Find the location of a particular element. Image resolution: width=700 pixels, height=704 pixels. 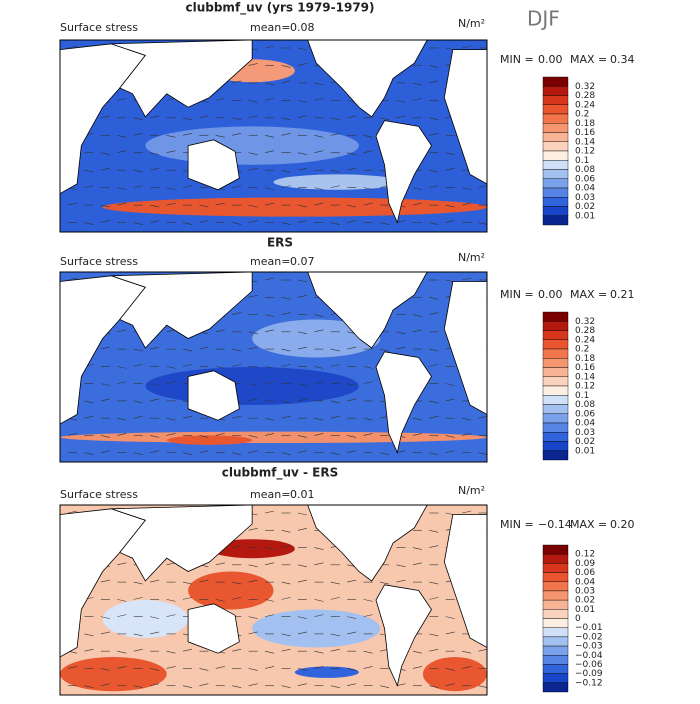

min-value: 0.00 is located at coordinates (550, 294).